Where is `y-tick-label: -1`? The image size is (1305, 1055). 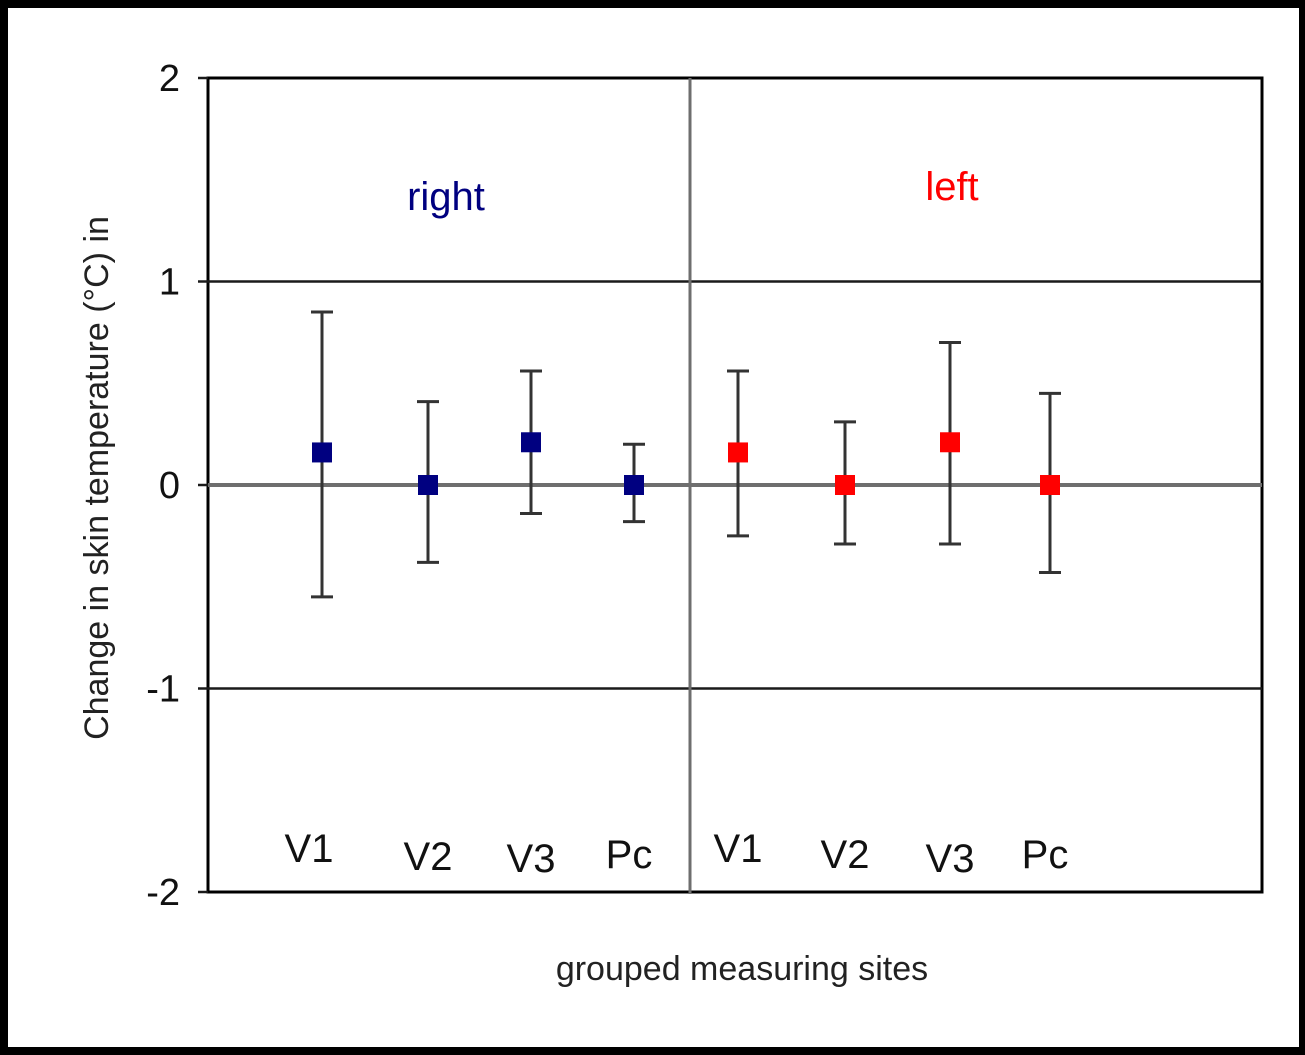
y-tick-label: -1 is located at coordinates (163, 690).